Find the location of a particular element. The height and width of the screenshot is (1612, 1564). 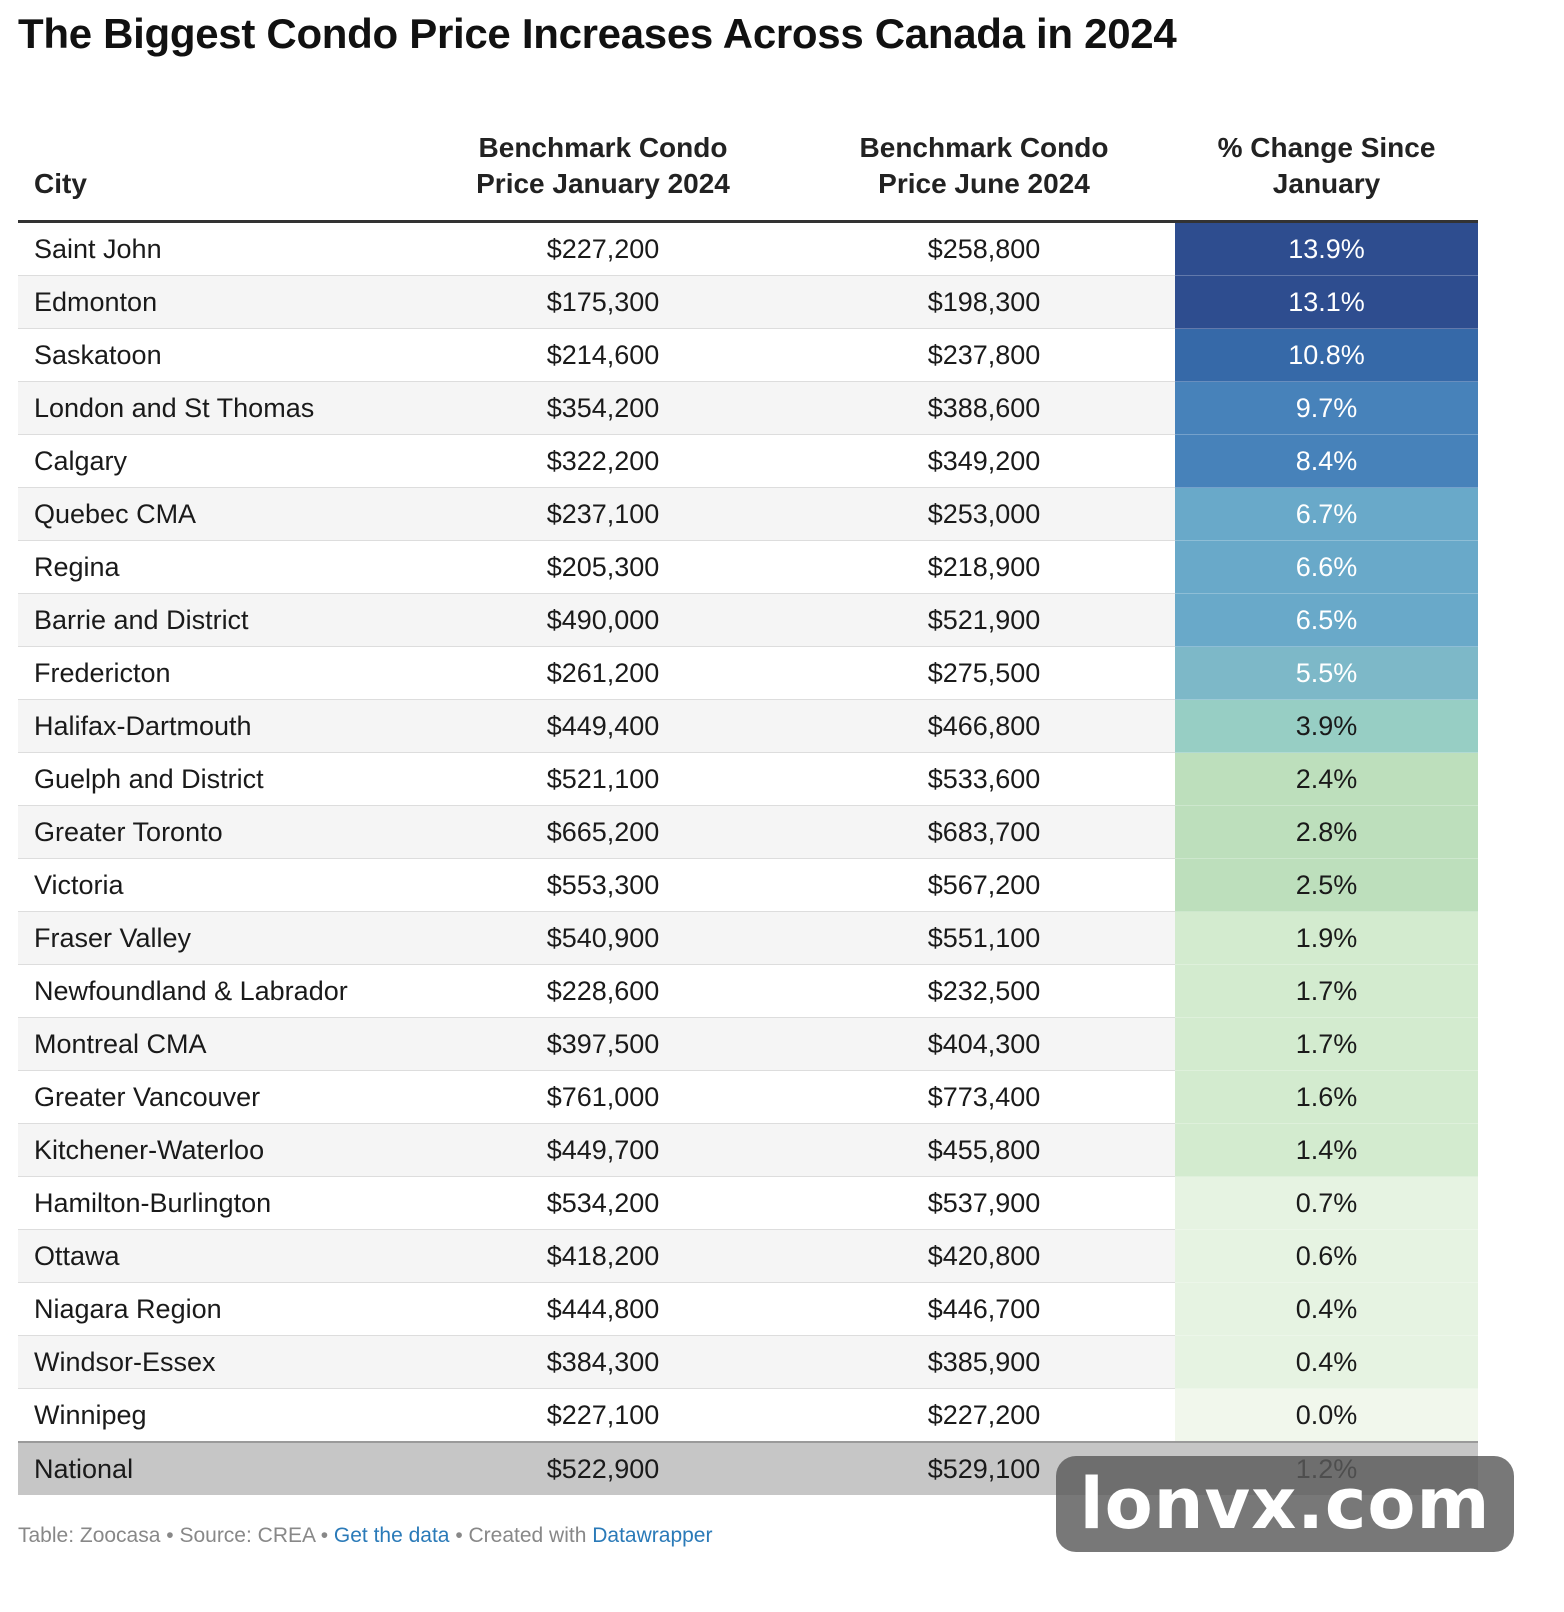

city-cell: Windsor-Essex is located at coordinates (215, 1362).